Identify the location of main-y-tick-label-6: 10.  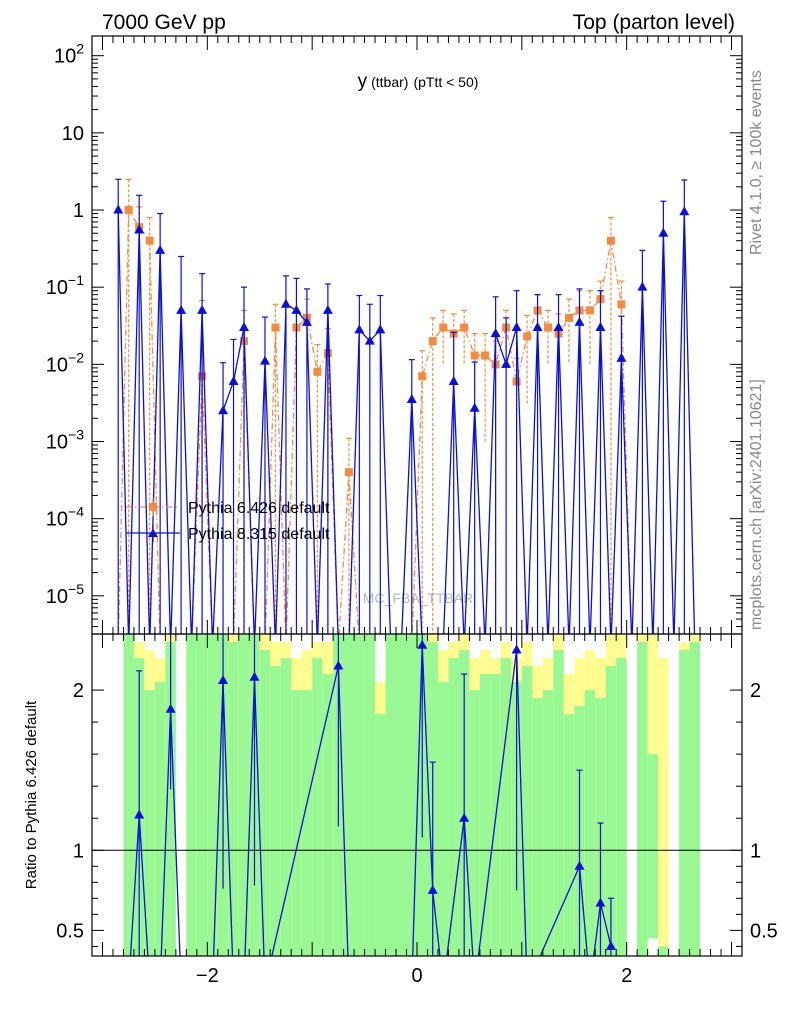
(73, 134).